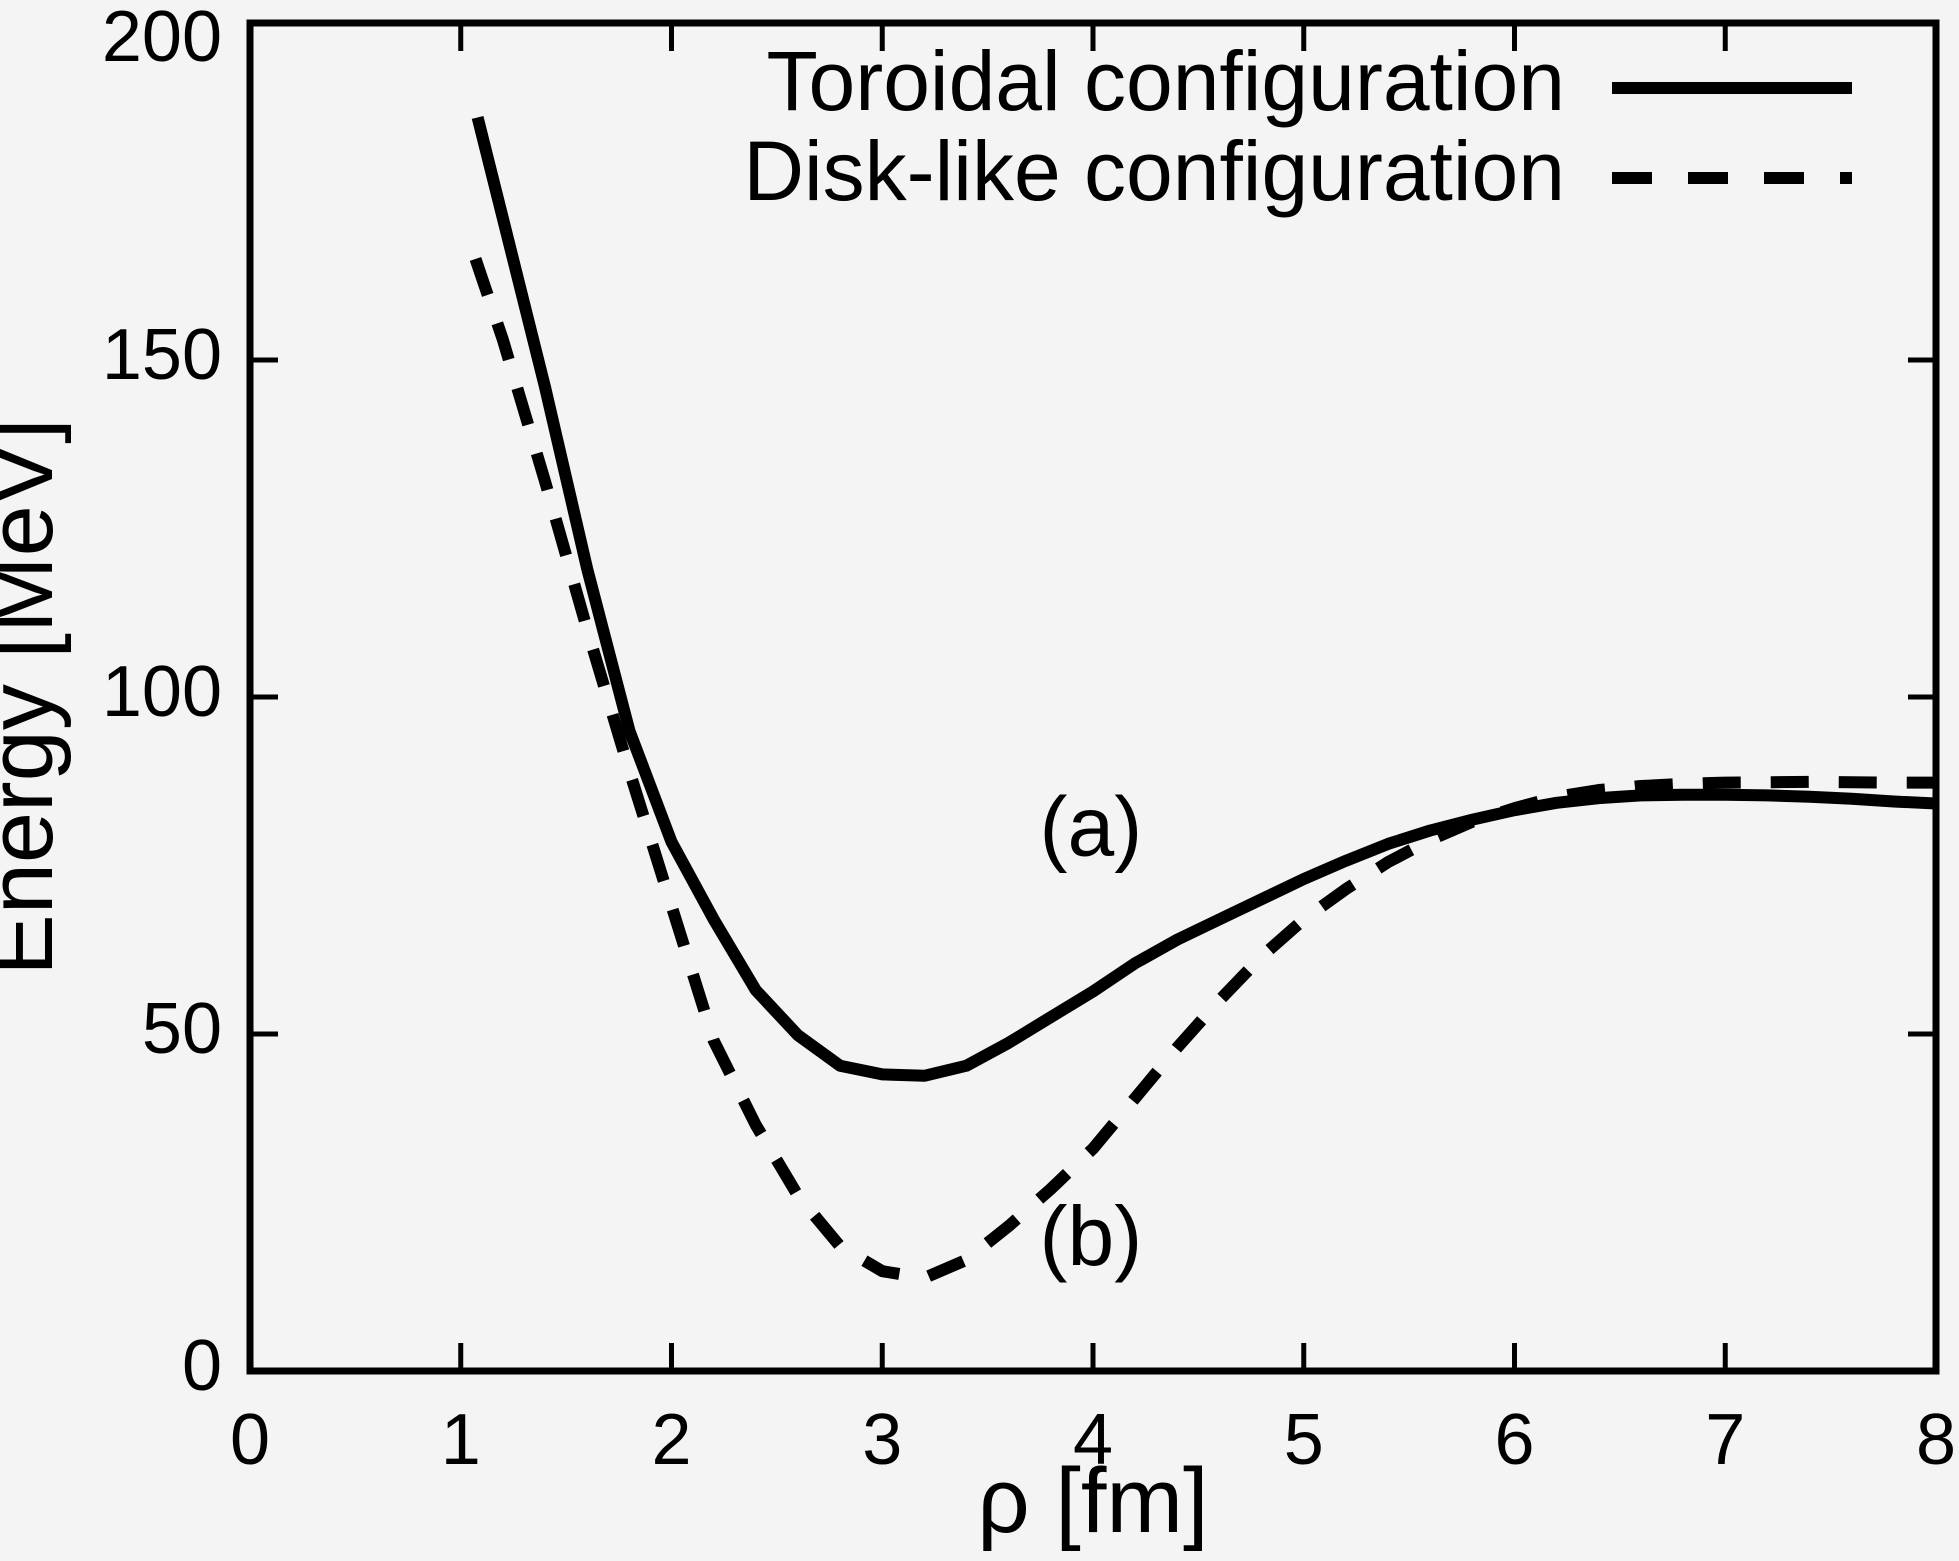 The image size is (1959, 1561). Describe the element at coordinates (162, 38) in the screenshot. I see `y-tick-label: 200` at that location.